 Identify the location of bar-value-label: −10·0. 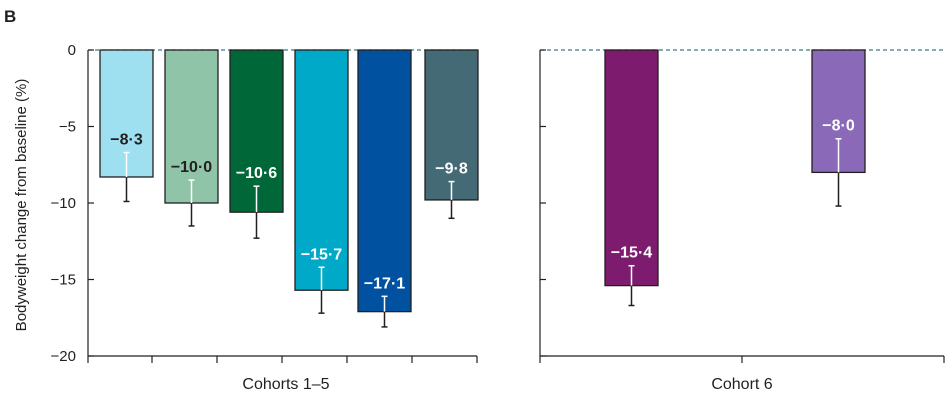
(191, 167).